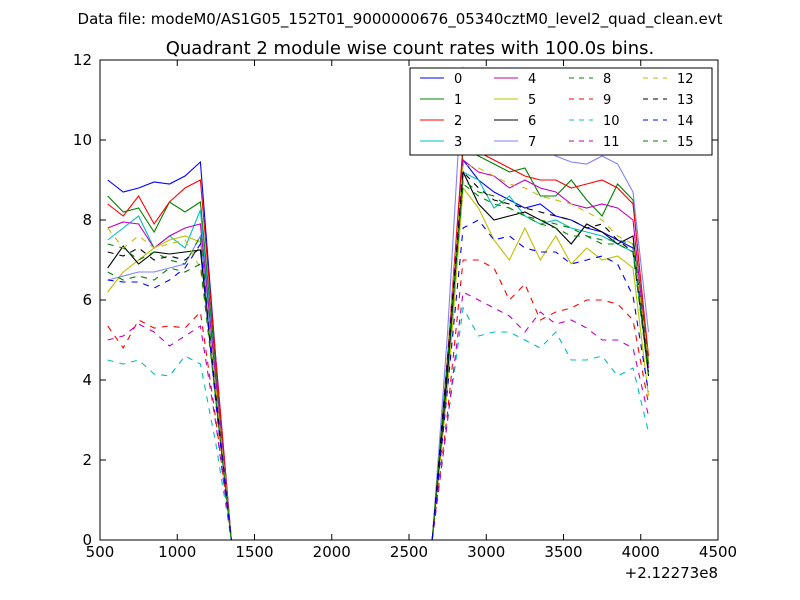 The image size is (800, 600). Describe the element at coordinates (532, 79) in the screenshot. I see `legend-label-4: 4` at that location.